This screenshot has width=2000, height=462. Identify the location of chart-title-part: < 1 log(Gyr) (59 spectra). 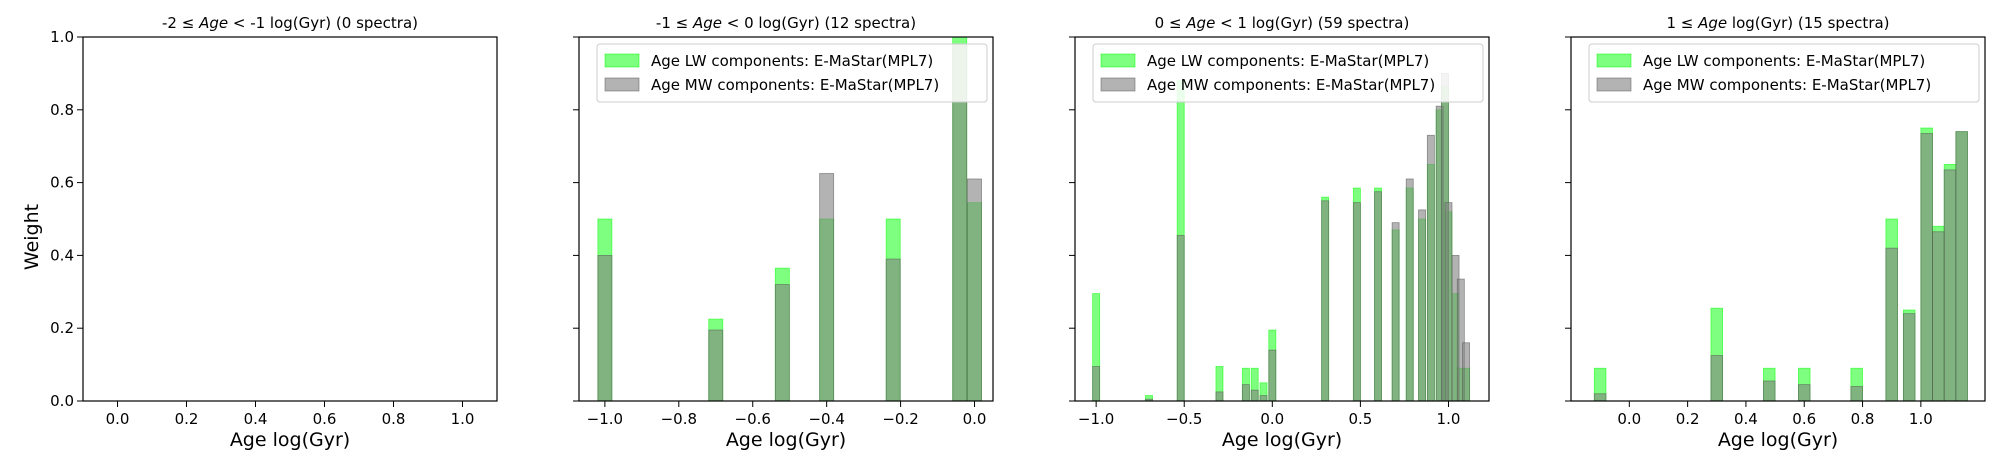
(1312, 23).